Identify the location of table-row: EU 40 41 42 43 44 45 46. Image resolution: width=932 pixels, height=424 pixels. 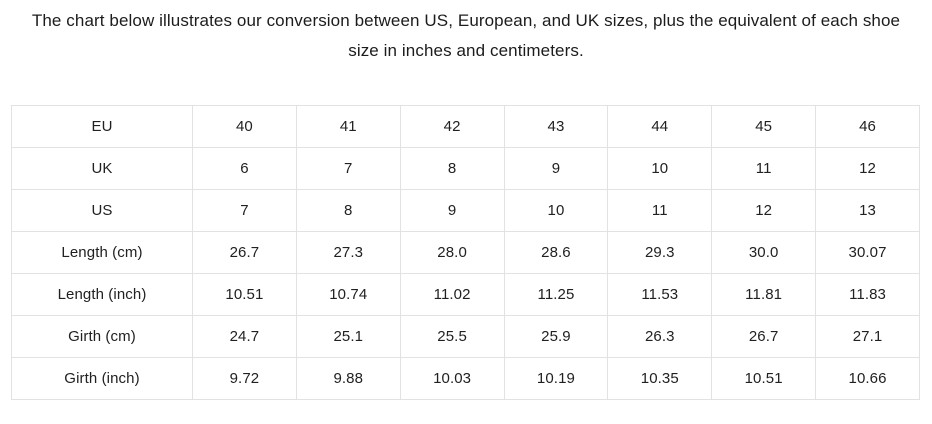
(465, 126).